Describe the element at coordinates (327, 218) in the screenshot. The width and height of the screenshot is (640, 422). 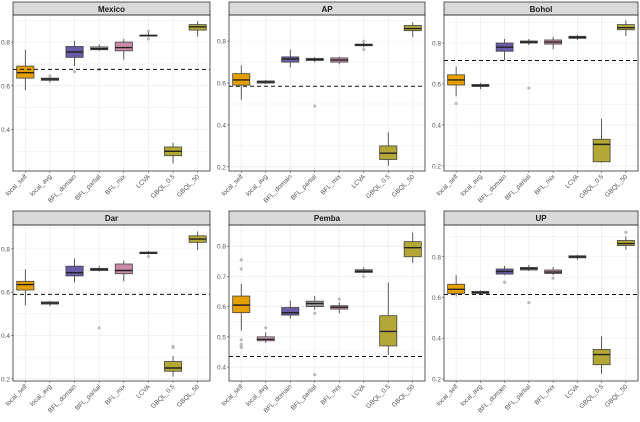
I see `panel-title: Pemba` at that location.